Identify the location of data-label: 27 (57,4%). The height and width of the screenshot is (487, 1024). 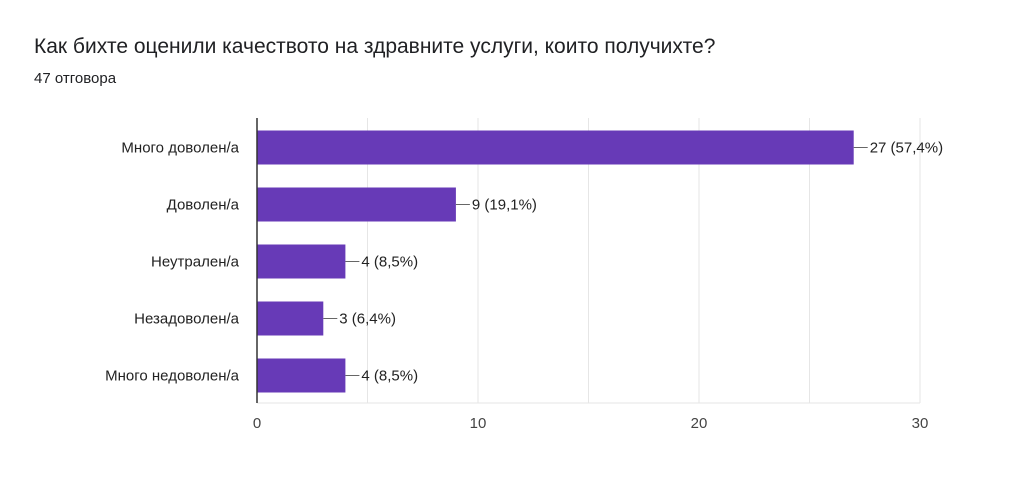
(906, 148).